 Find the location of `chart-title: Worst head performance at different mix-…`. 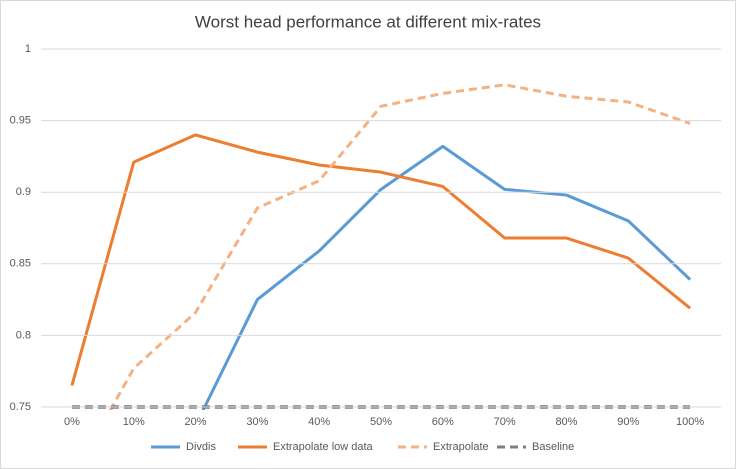

chart-title: Worst head performance at different mix-… is located at coordinates (368, 21).